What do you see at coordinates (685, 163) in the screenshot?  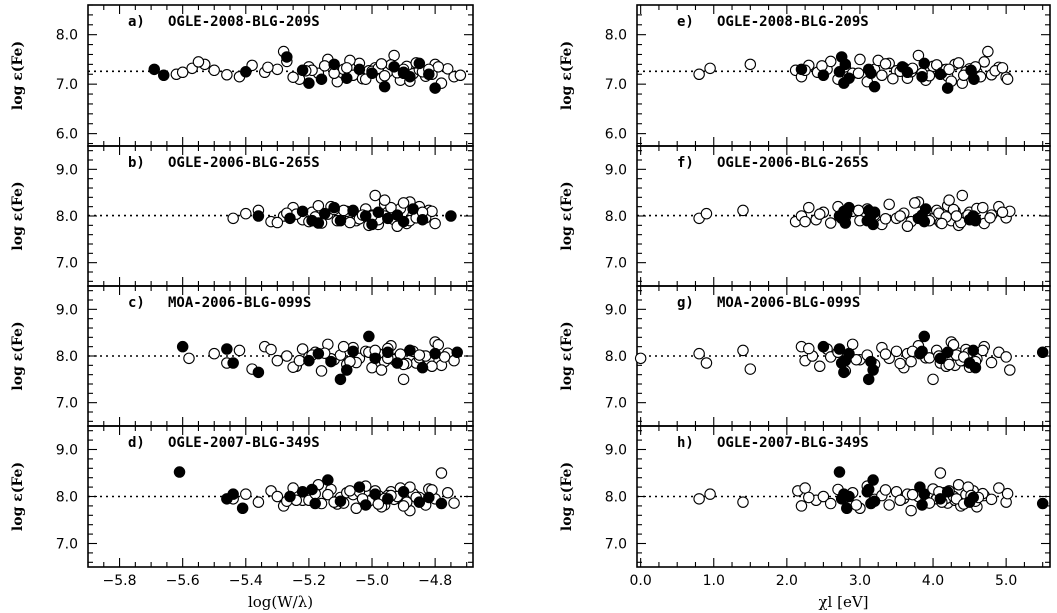 I see `panel-label-f: f)` at bounding box center [685, 163].